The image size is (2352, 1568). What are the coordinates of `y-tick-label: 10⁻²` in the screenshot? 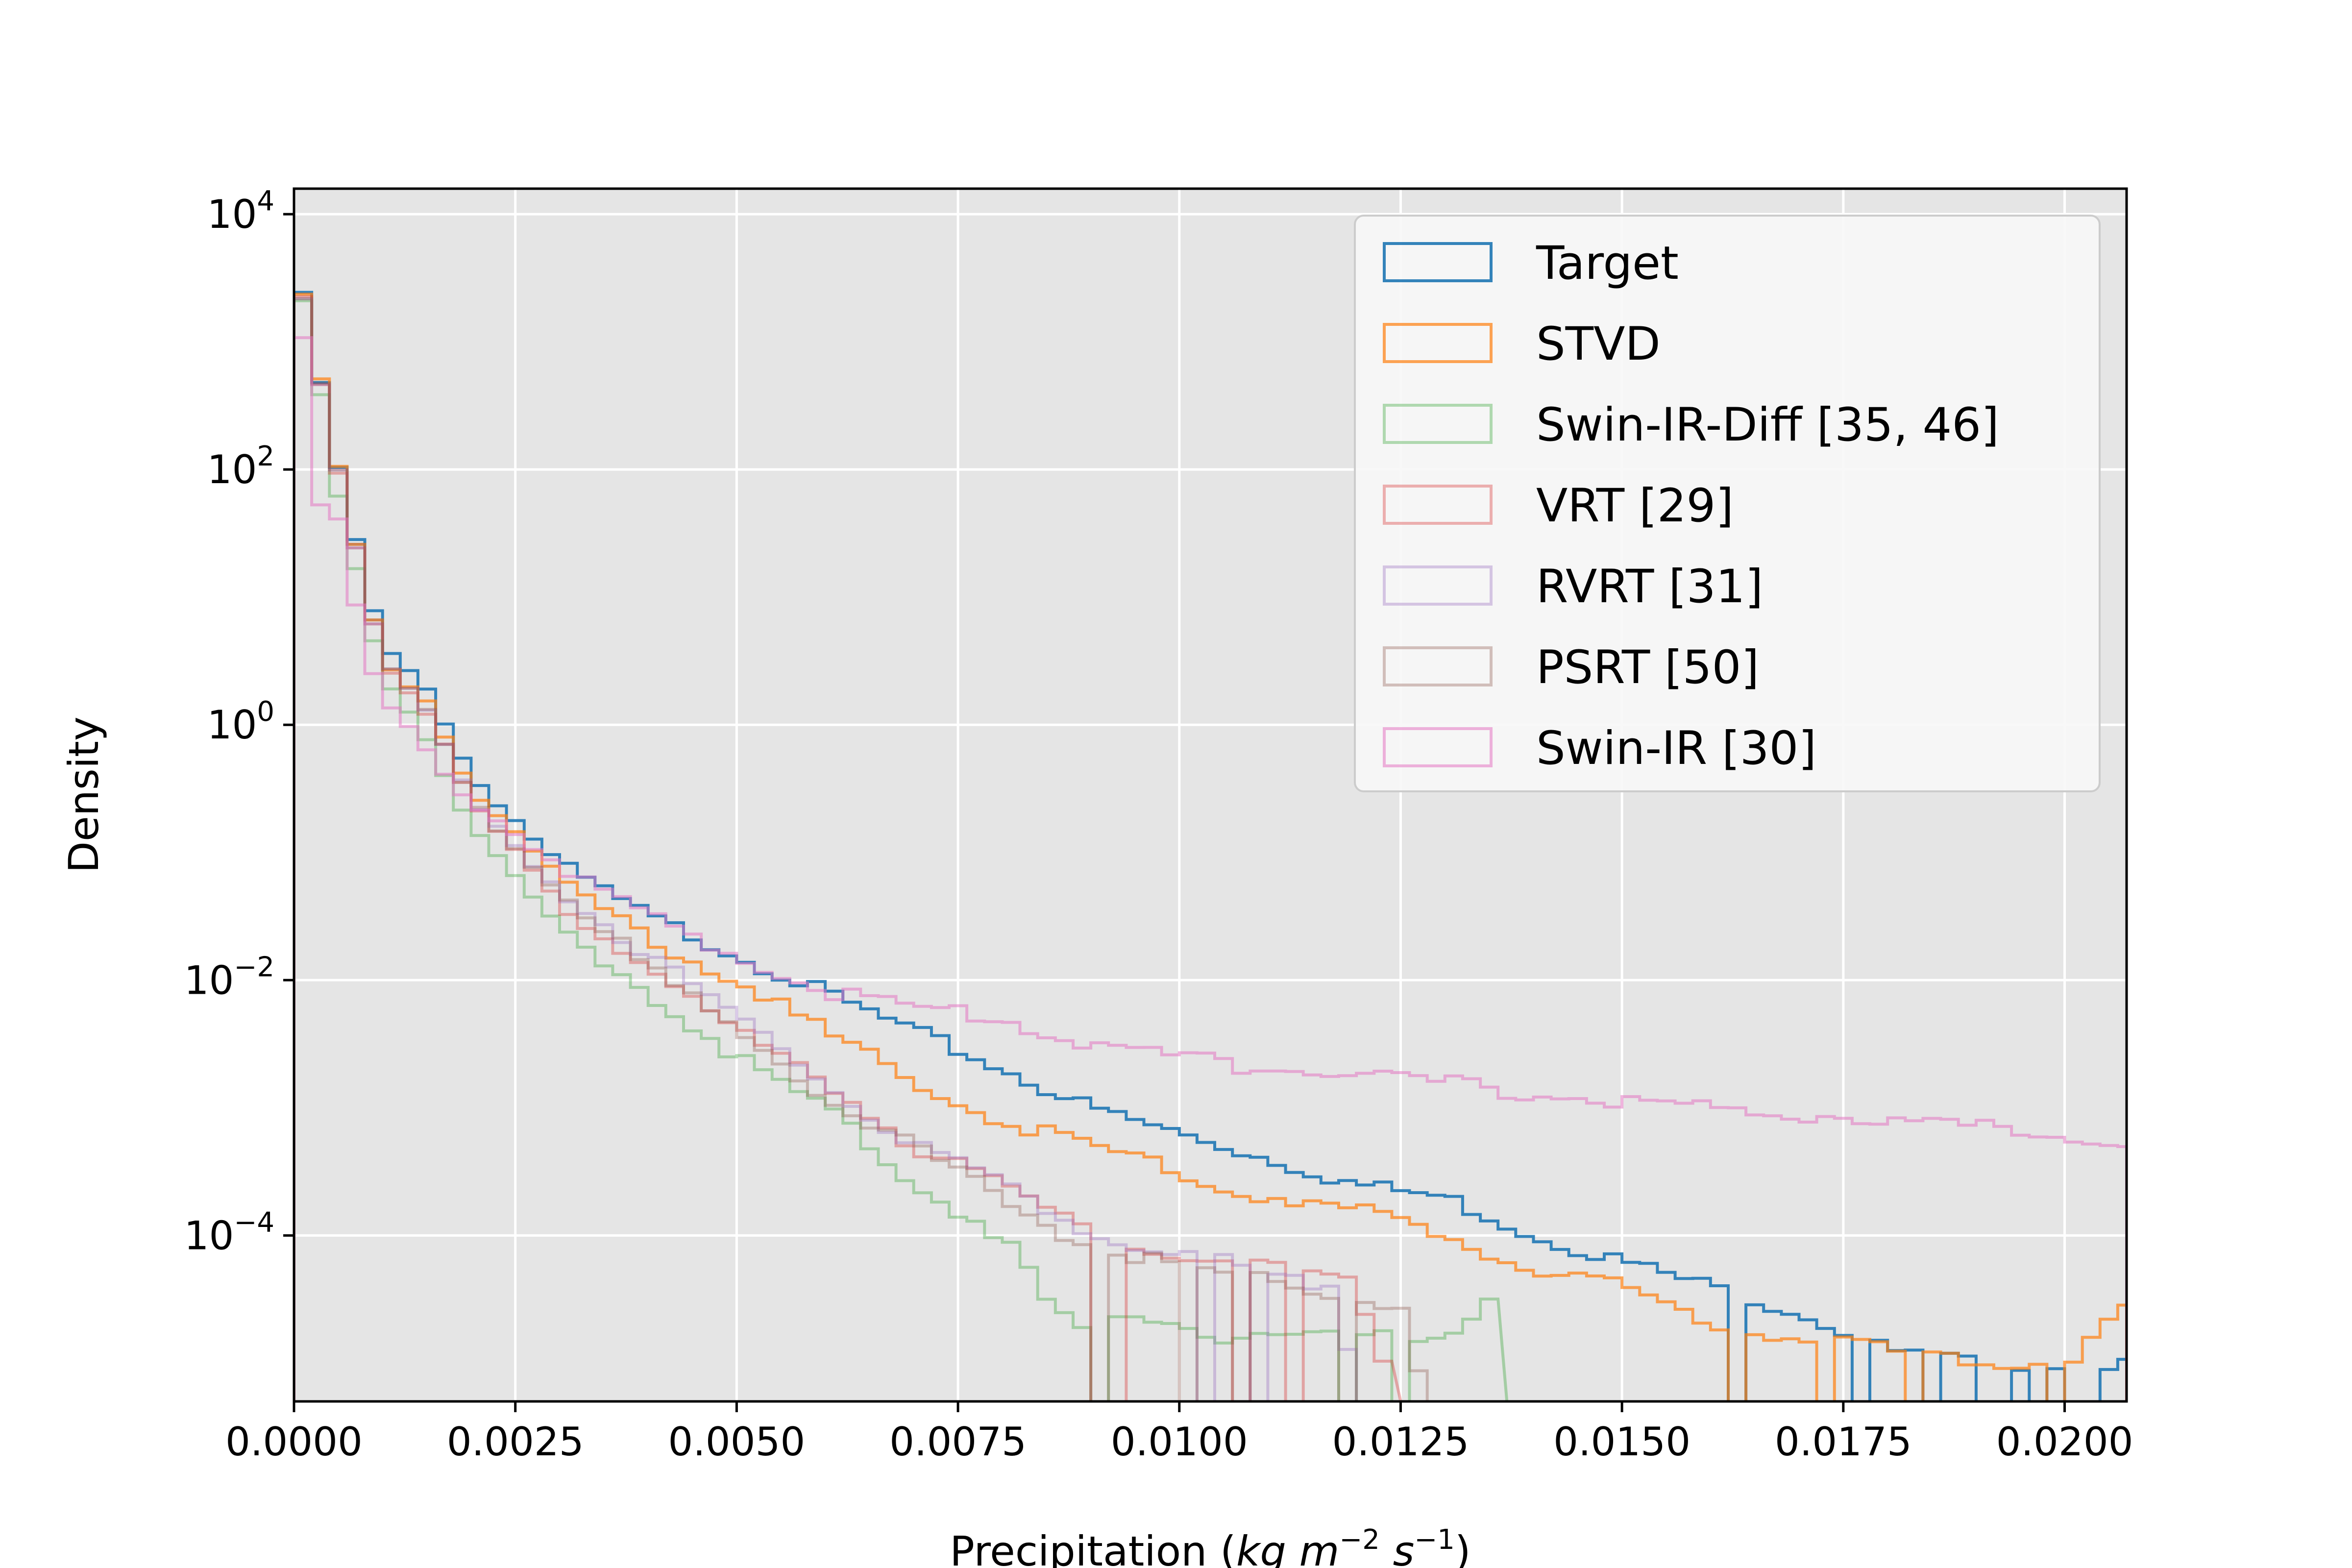 It's located at (229, 977).